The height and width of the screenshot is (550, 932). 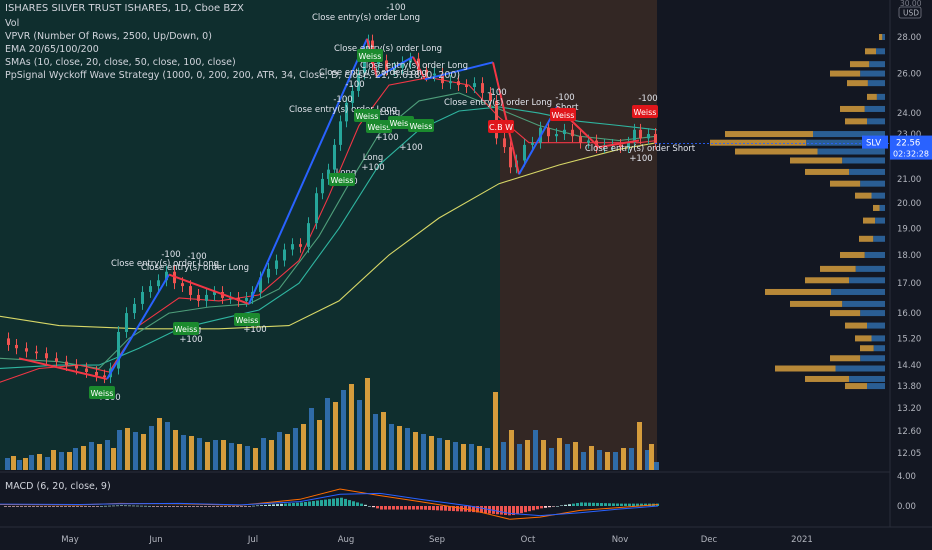 What do you see at coordinates (12, 23) in the screenshot?
I see `legend-vol: Vol` at bounding box center [12, 23].